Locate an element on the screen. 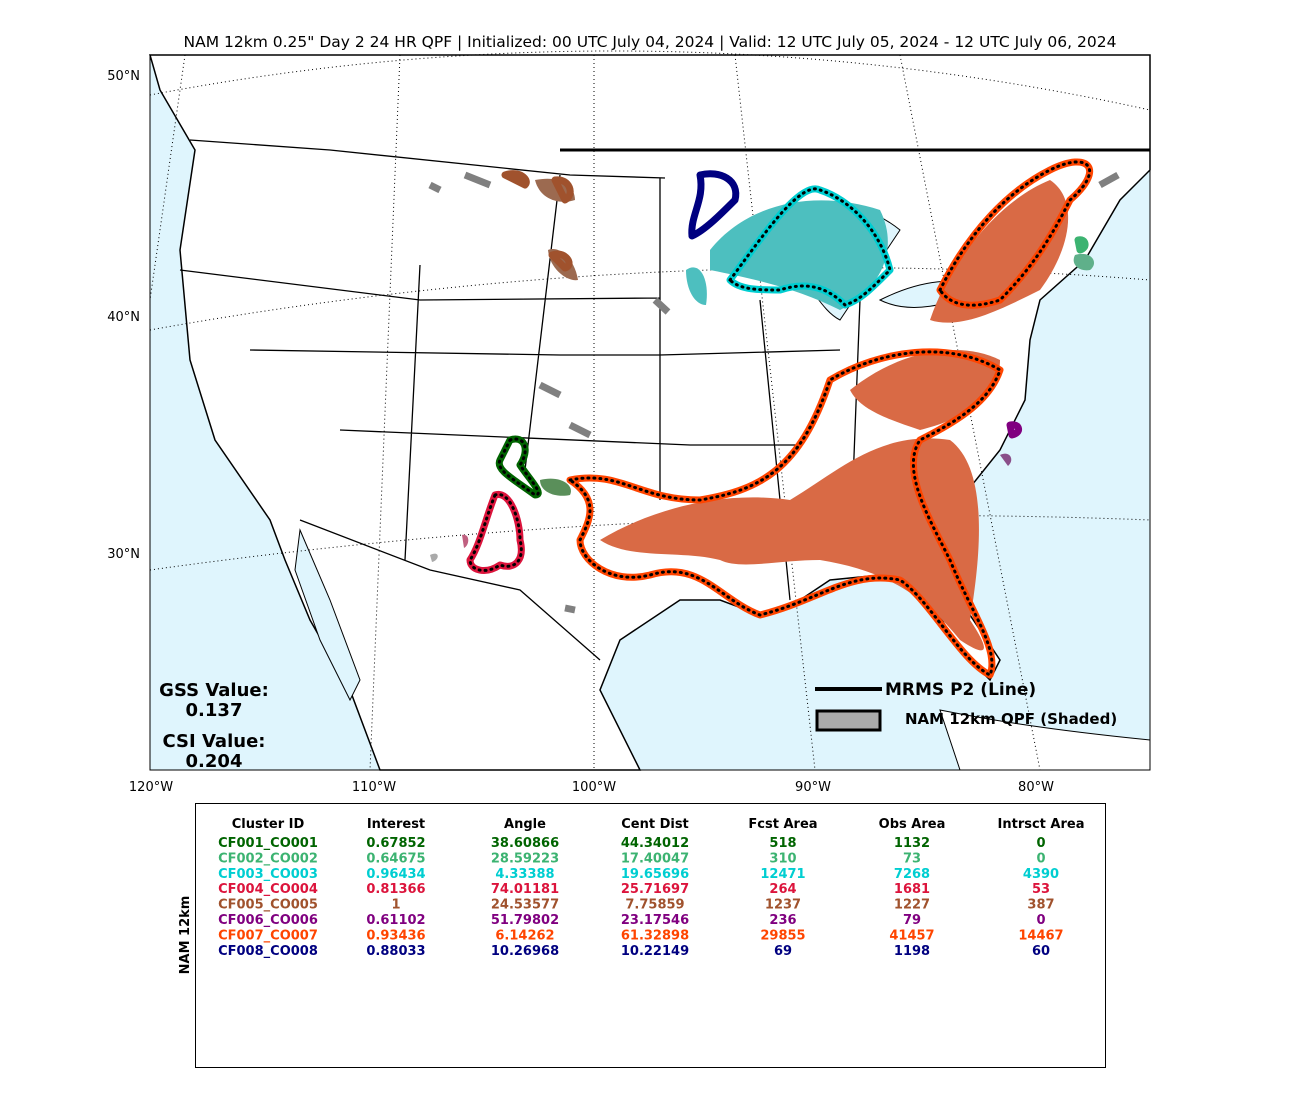 The width and height of the screenshot is (1300, 1104). table-cell: CF007_CO007 is located at coordinates (268, 935).